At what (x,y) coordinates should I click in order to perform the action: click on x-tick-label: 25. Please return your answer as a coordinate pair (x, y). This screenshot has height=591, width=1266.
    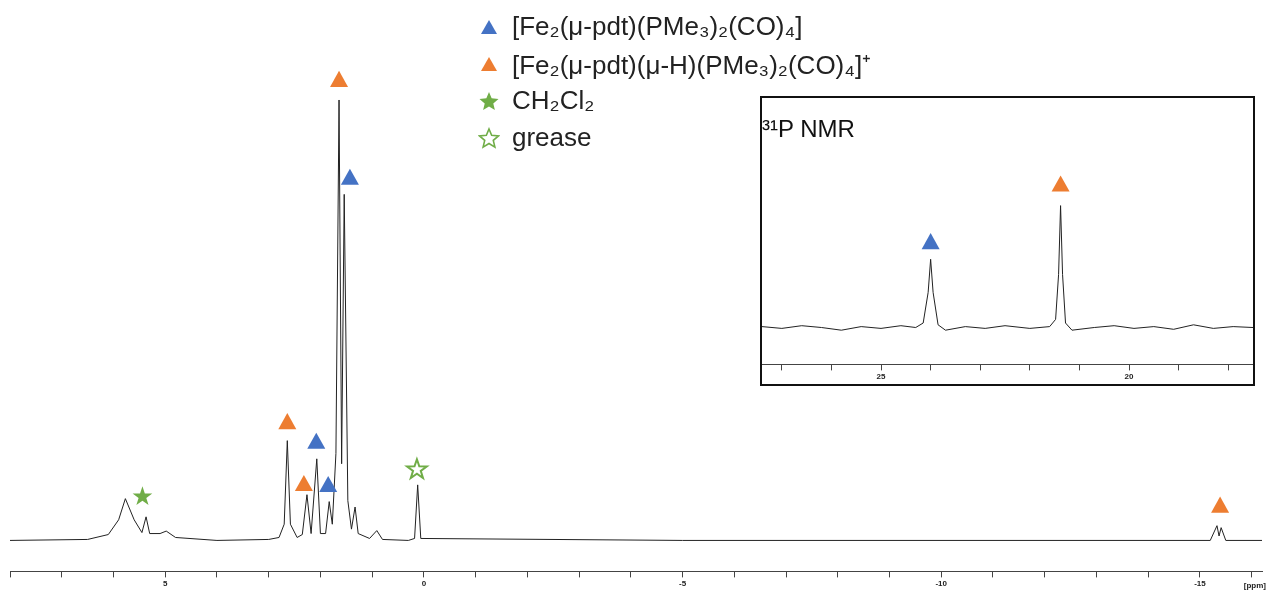
    Looking at the image, I should click on (881, 377).